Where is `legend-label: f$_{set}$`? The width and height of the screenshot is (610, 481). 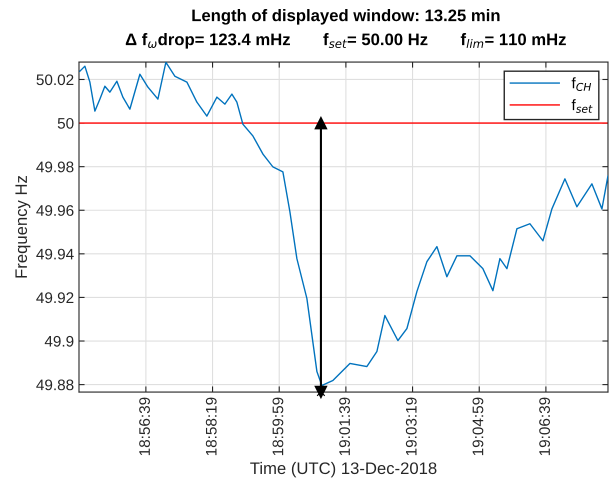
legend-label: f$_{set}$ is located at coordinates (582, 106).